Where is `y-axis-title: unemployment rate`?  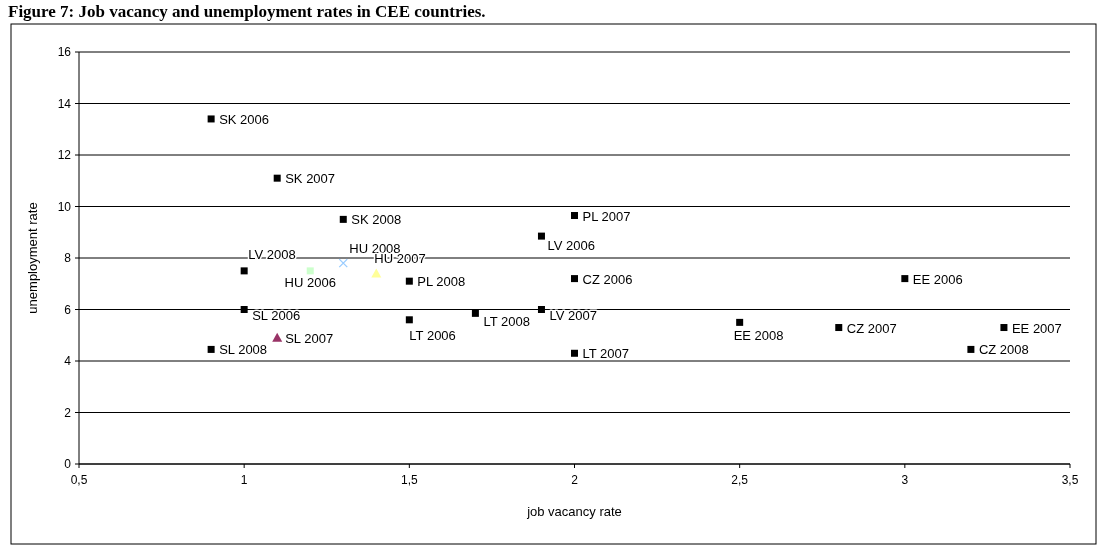 y-axis-title: unemployment rate is located at coordinates (32, 258).